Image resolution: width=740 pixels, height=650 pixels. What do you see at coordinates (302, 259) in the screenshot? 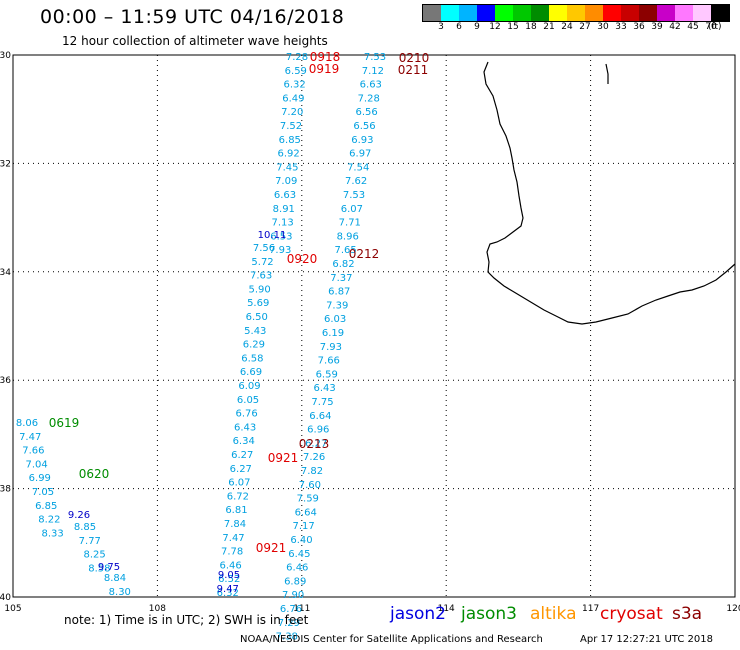
I see `pass-time-label: 0920` at bounding box center [302, 259].